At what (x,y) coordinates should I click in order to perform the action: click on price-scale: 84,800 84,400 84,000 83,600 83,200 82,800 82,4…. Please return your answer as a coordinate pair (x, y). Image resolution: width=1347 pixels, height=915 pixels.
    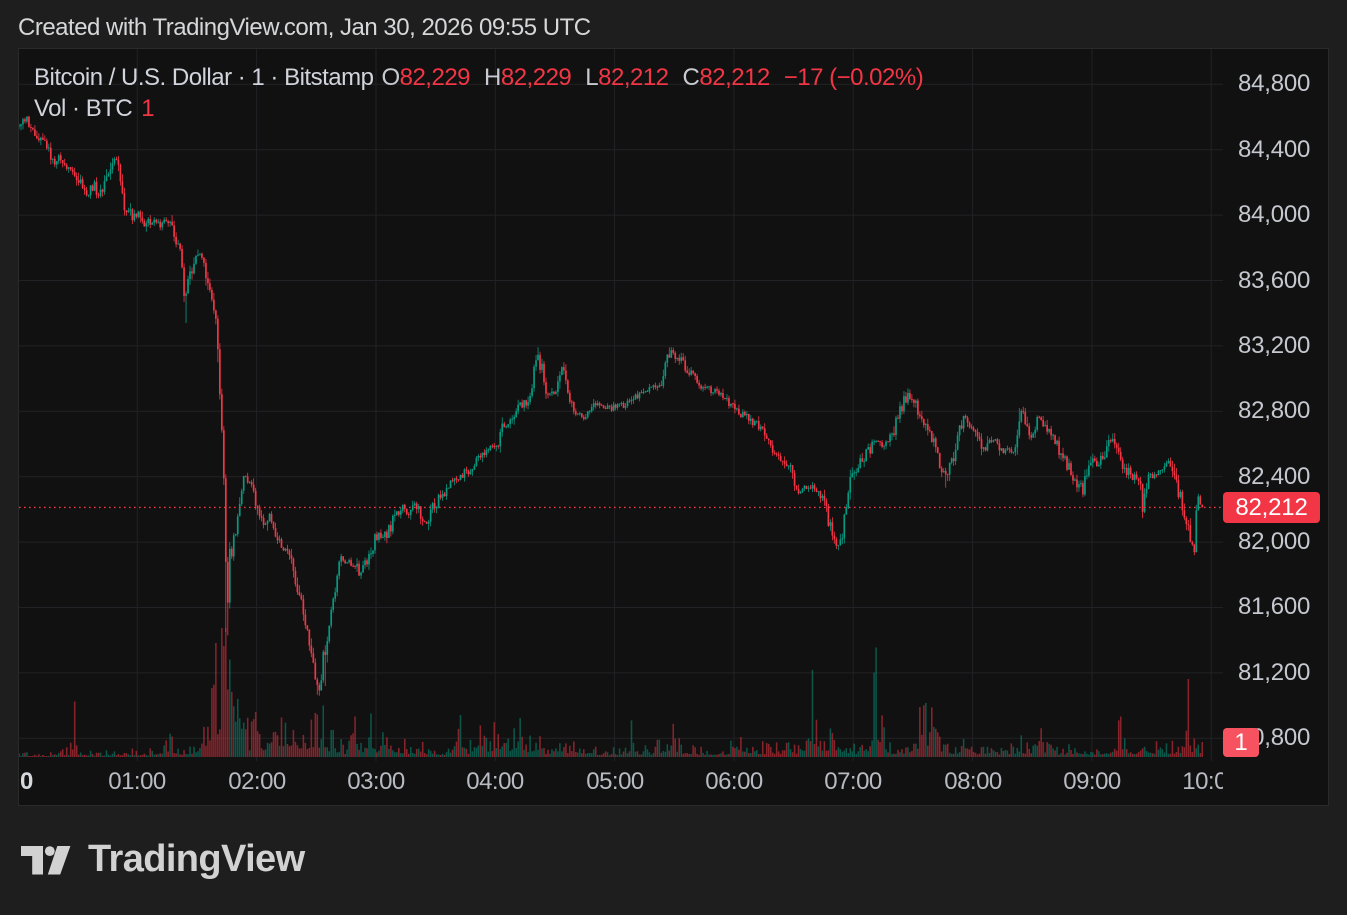
    Looking at the image, I should click on (1275, 405).